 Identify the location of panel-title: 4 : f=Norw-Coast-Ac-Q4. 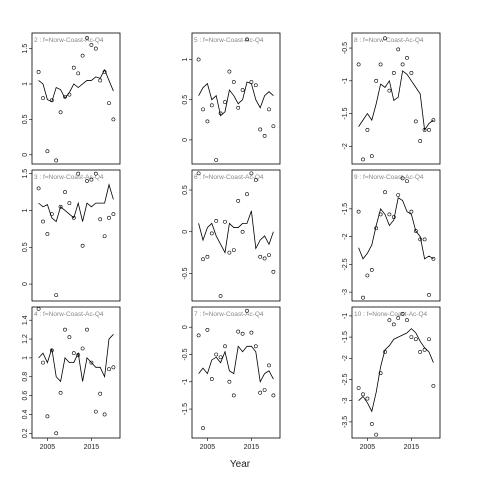
(69, 314).